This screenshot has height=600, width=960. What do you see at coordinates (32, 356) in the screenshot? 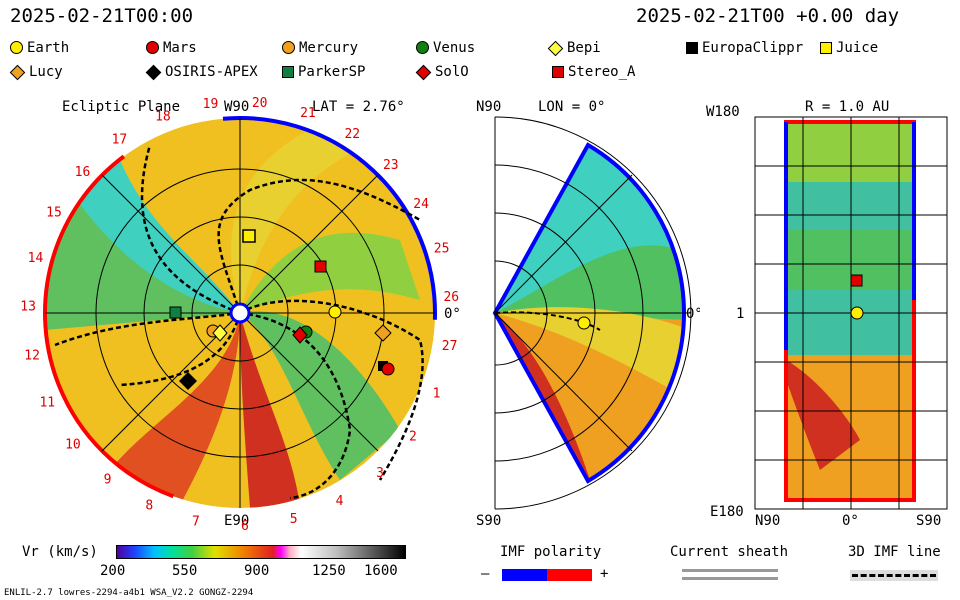
I see `sector-label: 12` at bounding box center [32, 356].